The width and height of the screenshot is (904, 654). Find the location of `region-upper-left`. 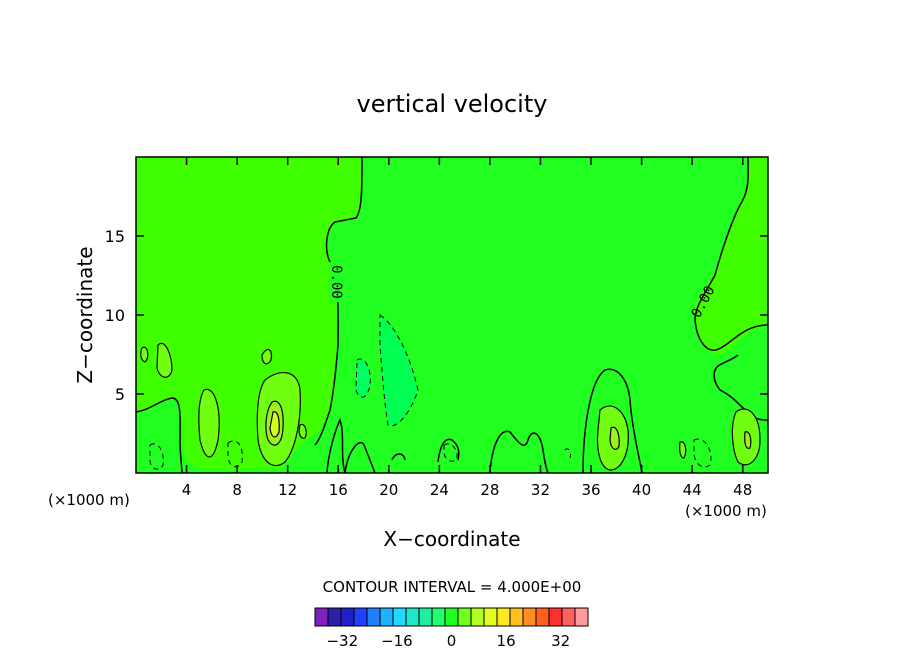

region-upper-left is located at coordinates (249, 313).